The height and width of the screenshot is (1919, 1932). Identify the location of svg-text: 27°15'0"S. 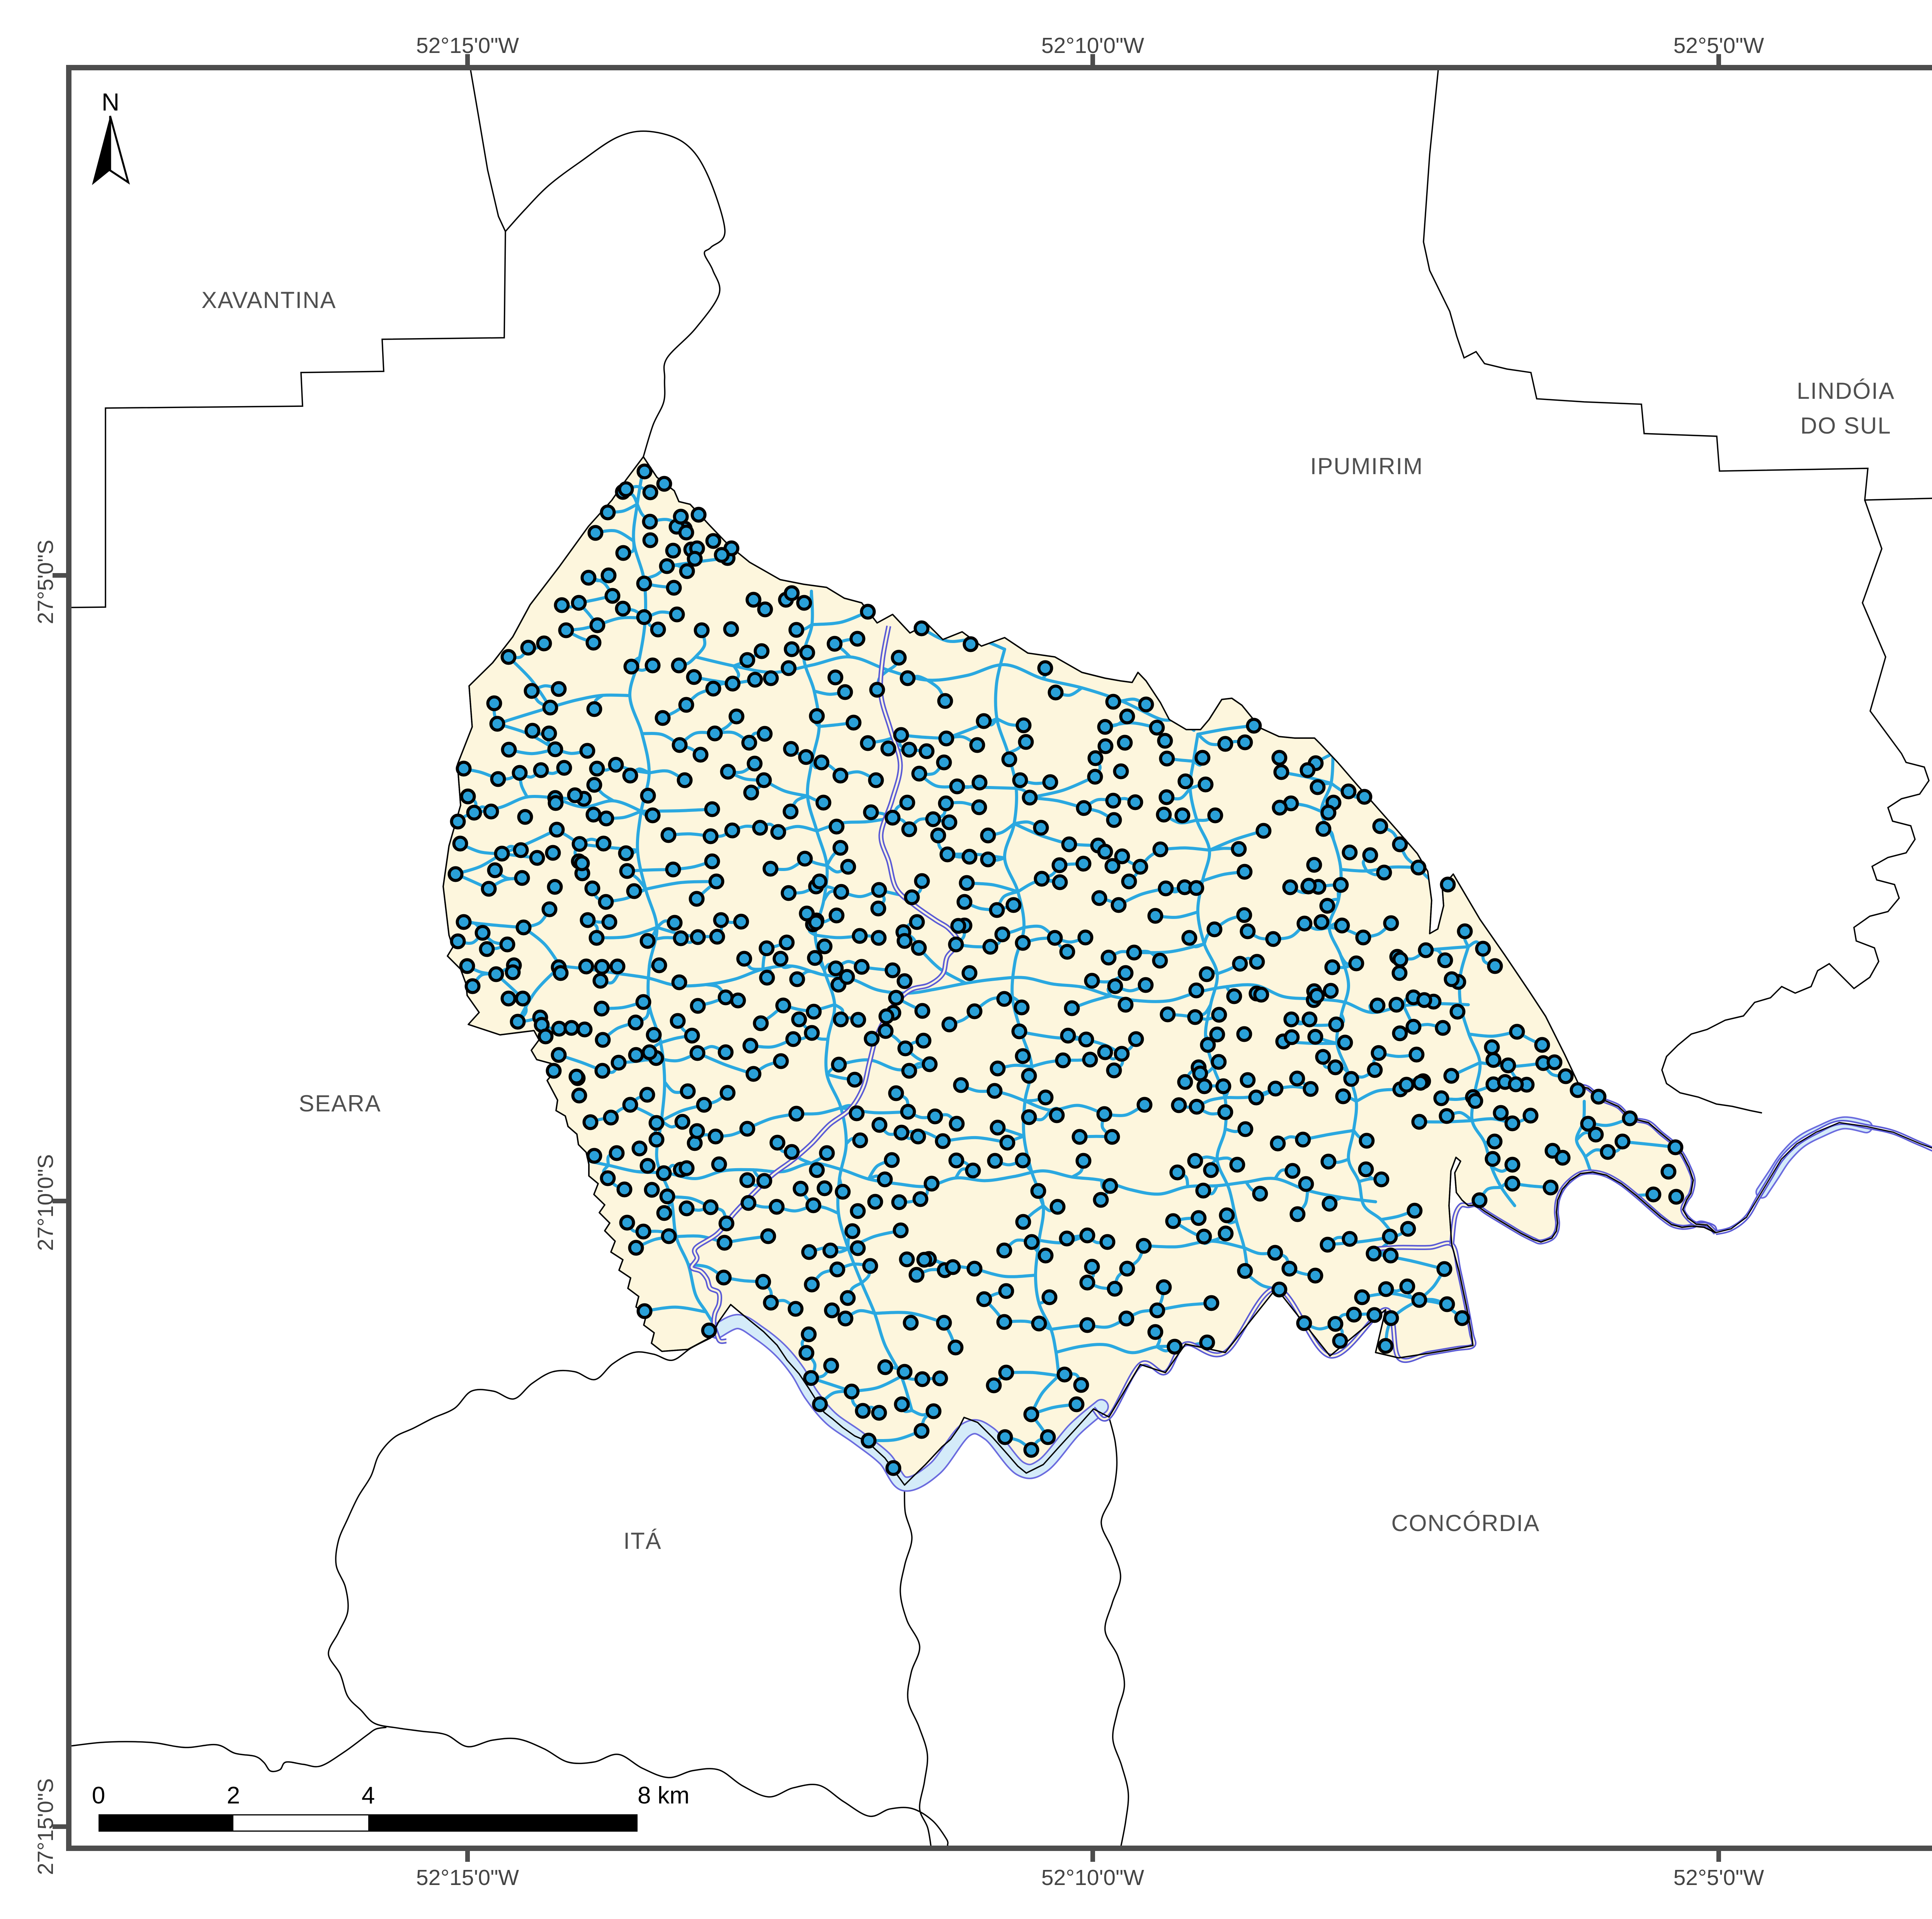
(45, 1826).